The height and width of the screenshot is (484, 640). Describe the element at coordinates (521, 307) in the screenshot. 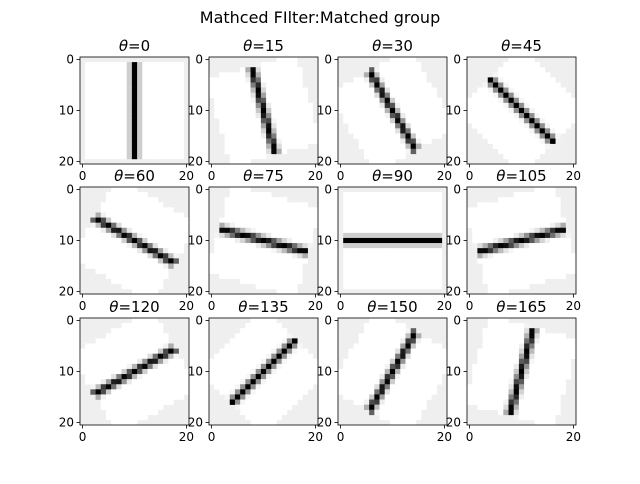

I see `panel-title: θ=165` at that location.